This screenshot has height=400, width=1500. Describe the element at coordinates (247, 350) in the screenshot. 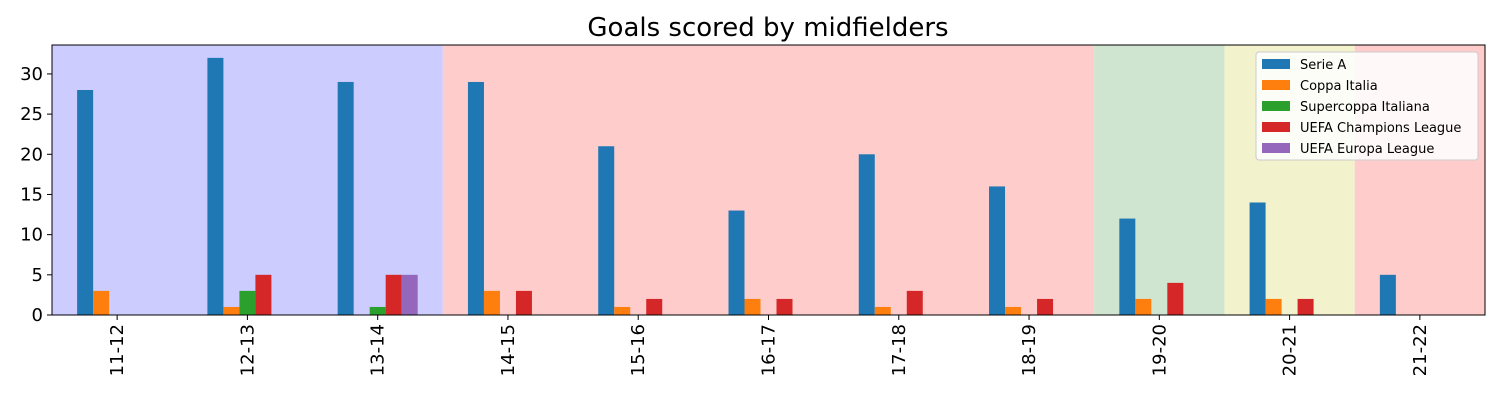

I see `x-tick-label-12-13: 12-13` at that location.